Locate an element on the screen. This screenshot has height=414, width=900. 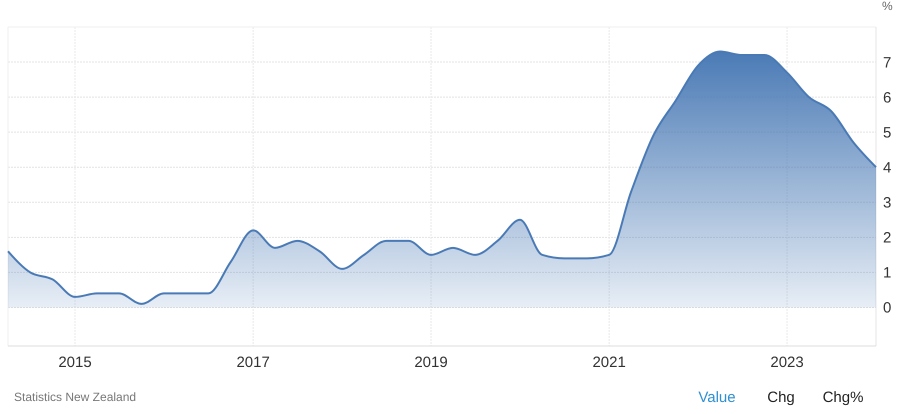
x-tick-label: 2023 is located at coordinates (787, 362).